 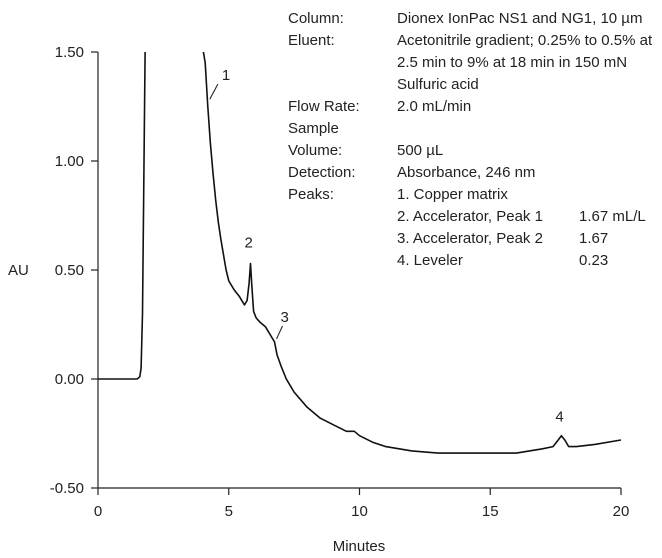 What do you see at coordinates (69, 52) in the screenshot?
I see `y-tick-label: 1.50` at bounding box center [69, 52].